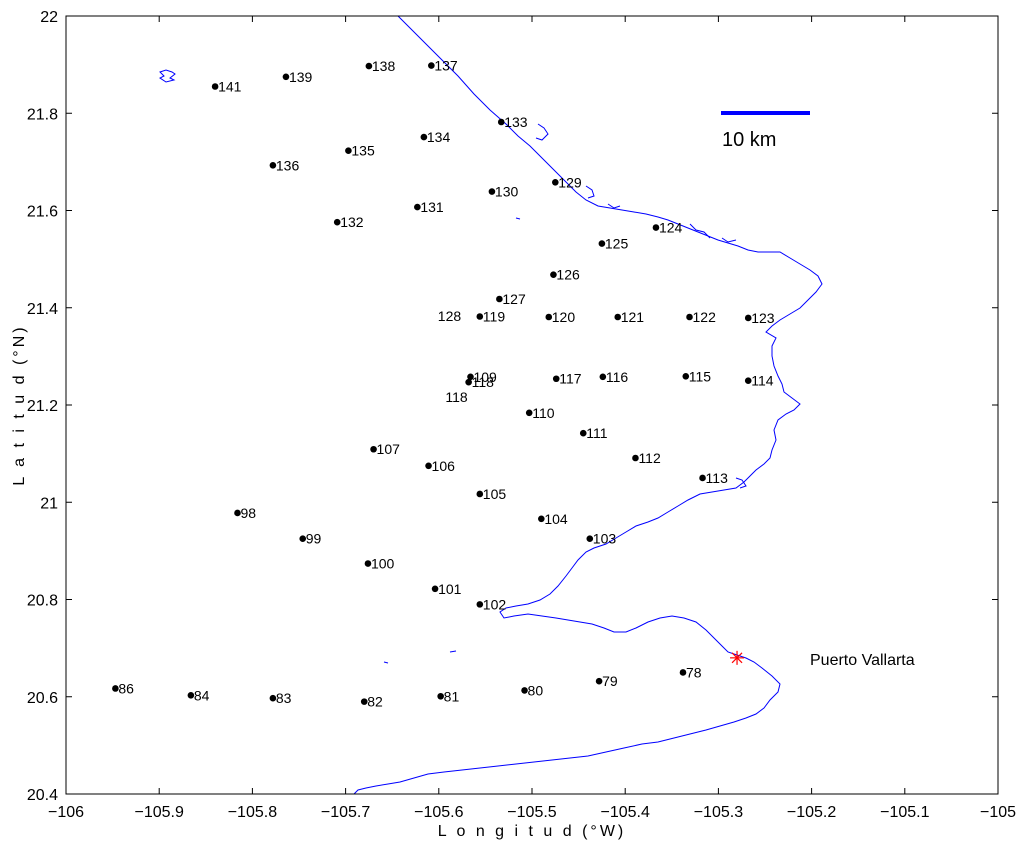 Image resolution: width=1016 pixels, height=846 pixels. I want to click on station-119: 119, so click(491, 317).